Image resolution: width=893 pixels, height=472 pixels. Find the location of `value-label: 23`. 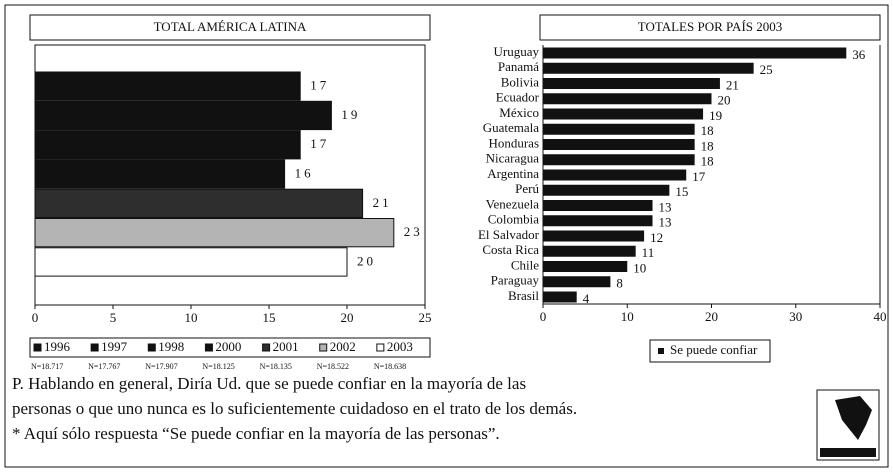

value-label: 23 is located at coordinates (413, 231).